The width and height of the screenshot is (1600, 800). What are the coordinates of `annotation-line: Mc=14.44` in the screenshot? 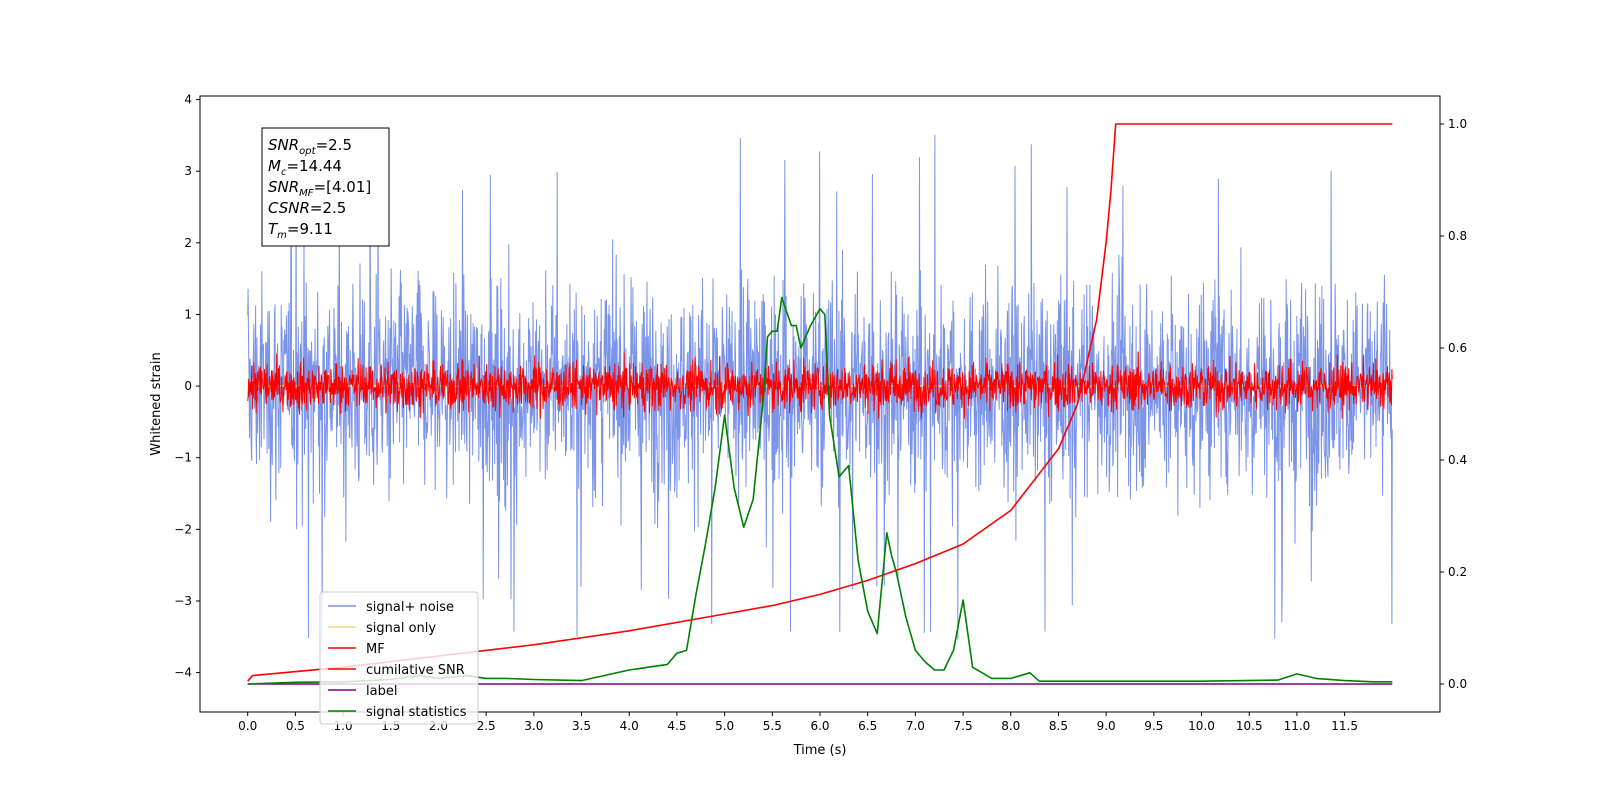 It's located at (305, 167).